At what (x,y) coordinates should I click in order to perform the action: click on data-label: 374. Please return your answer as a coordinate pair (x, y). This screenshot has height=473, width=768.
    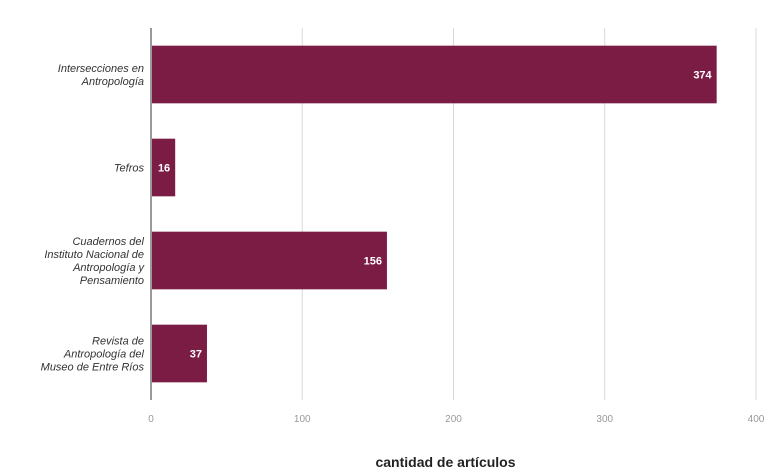
    Looking at the image, I should click on (702, 76).